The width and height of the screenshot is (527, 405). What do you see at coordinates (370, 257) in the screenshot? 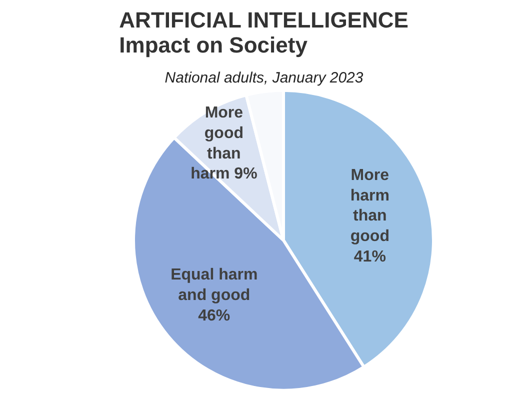
I see `data-label: 41%` at bounding box center [370, 257].